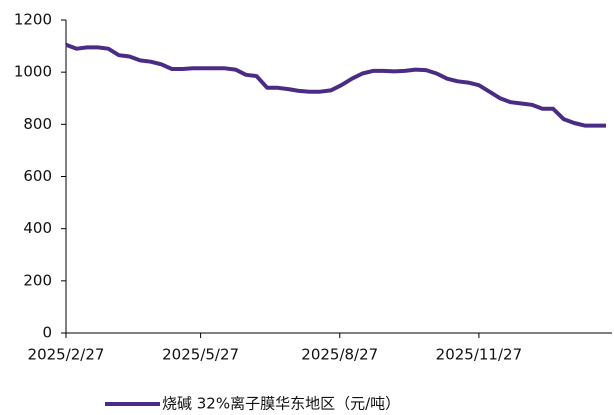  I want to click on x-tick-label: 2025/11/27, so click(479, 355).